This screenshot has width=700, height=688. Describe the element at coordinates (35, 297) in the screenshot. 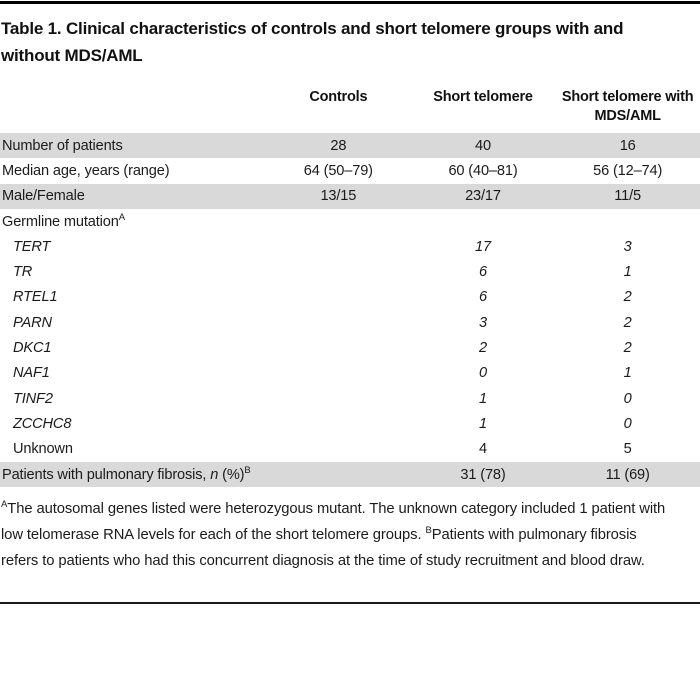

I see `row-label: RTEL1` at that location.